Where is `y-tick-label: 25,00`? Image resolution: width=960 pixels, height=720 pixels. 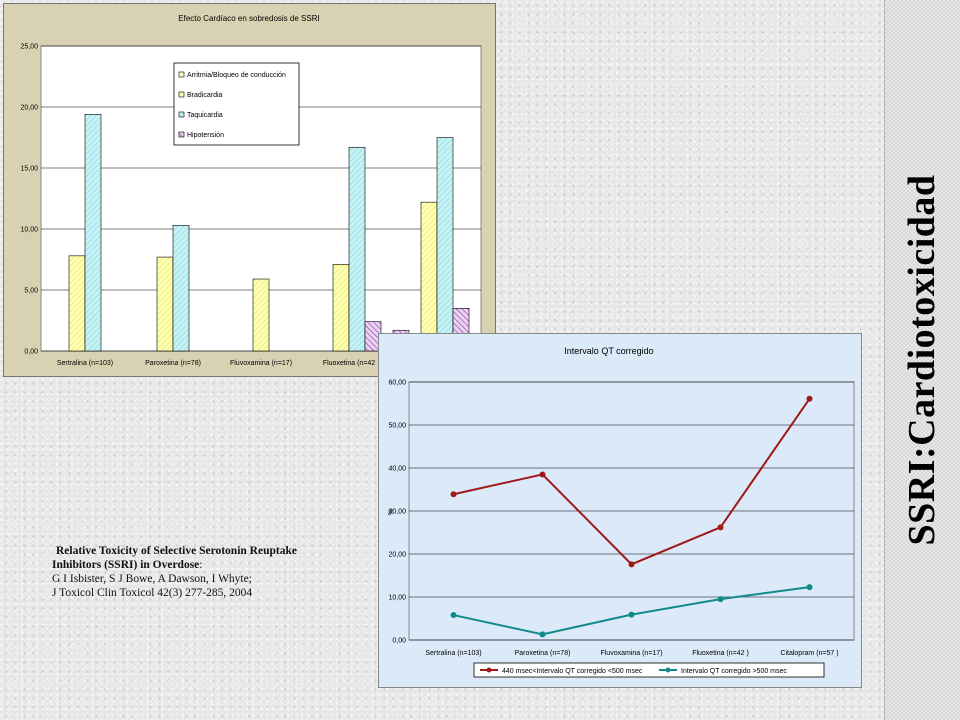
y-tick-label: 25,00 is located at coordinates (29, 47).